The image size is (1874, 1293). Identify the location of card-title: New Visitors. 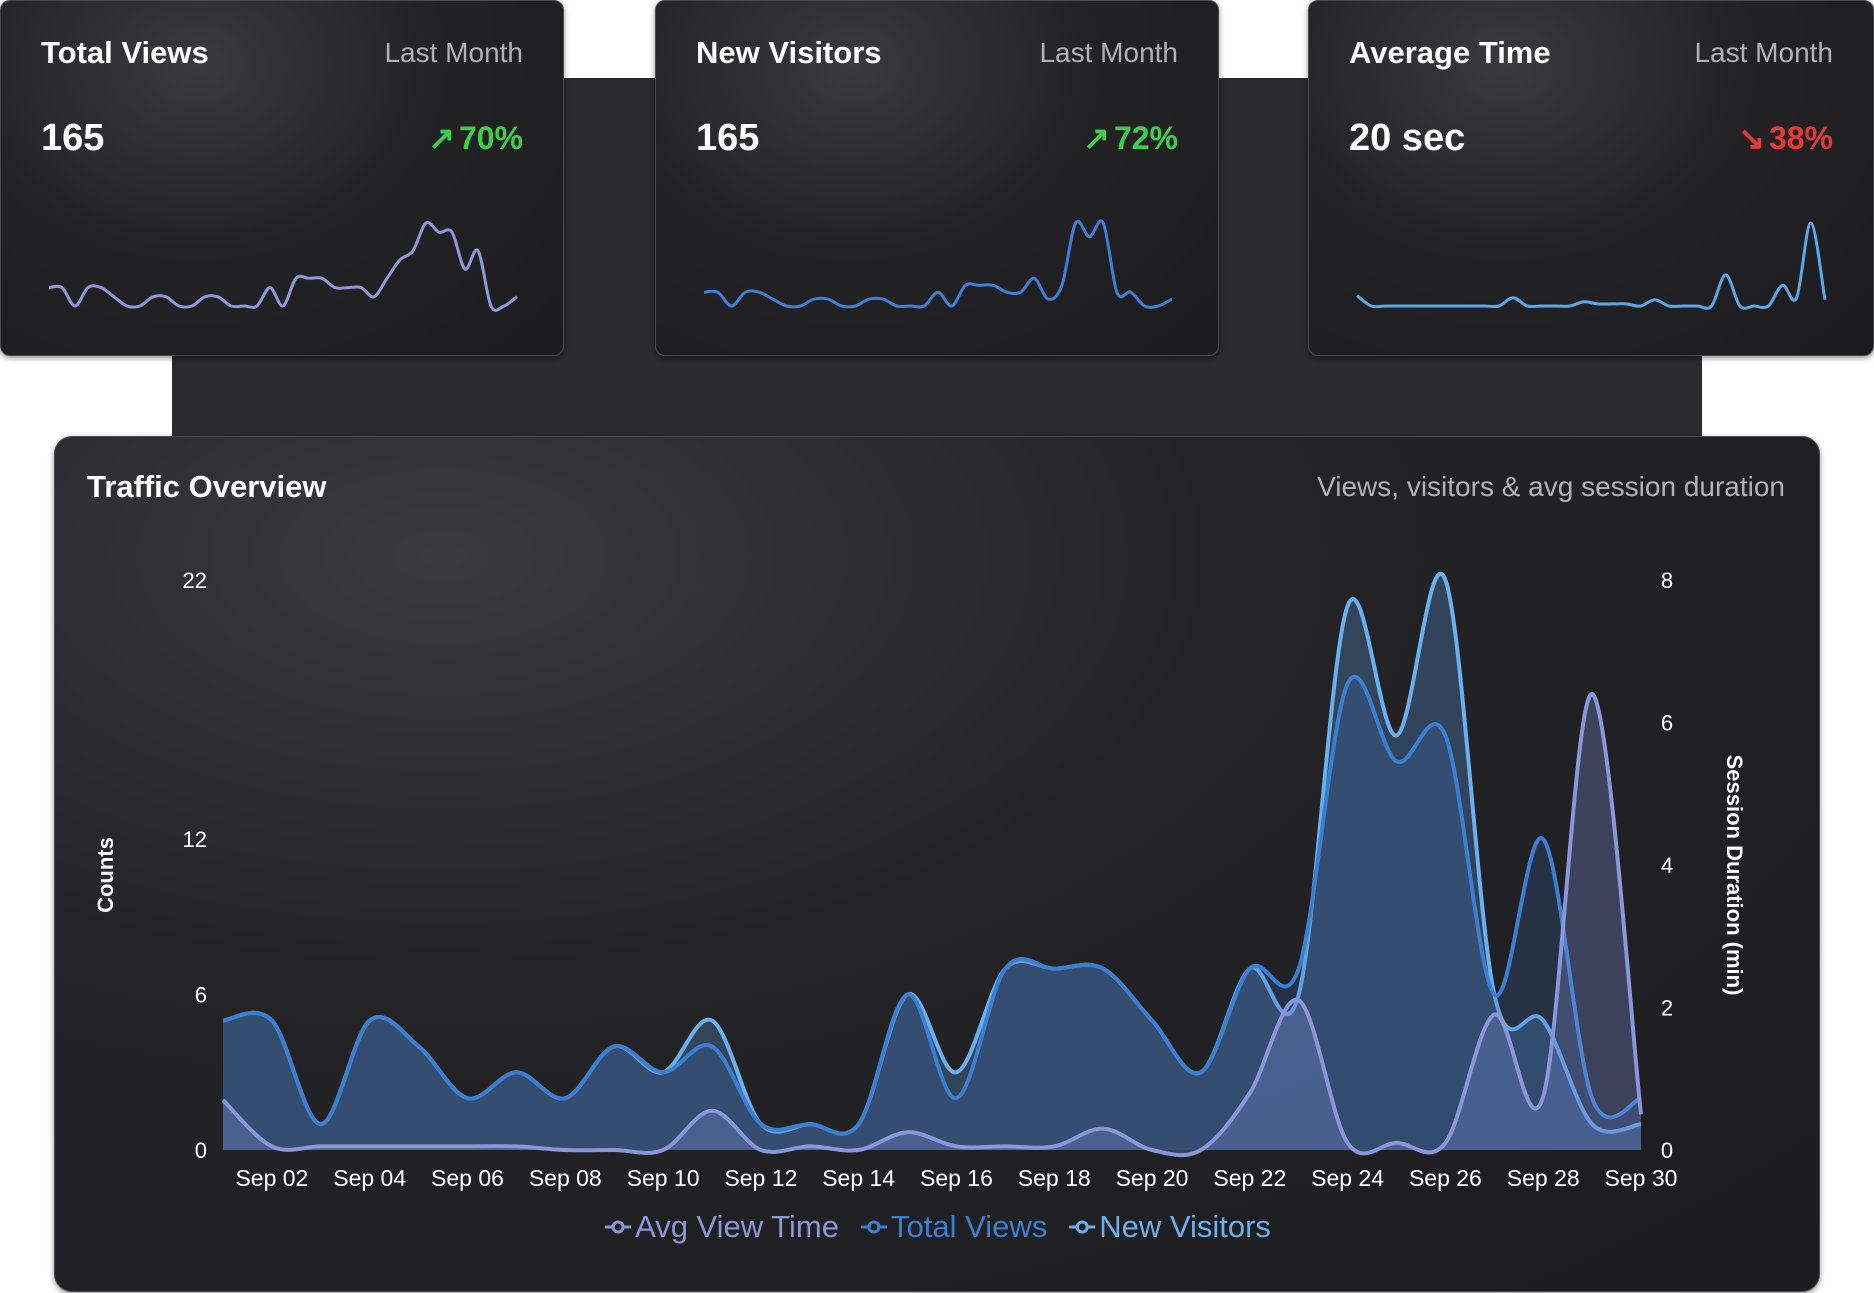
(789, 52).